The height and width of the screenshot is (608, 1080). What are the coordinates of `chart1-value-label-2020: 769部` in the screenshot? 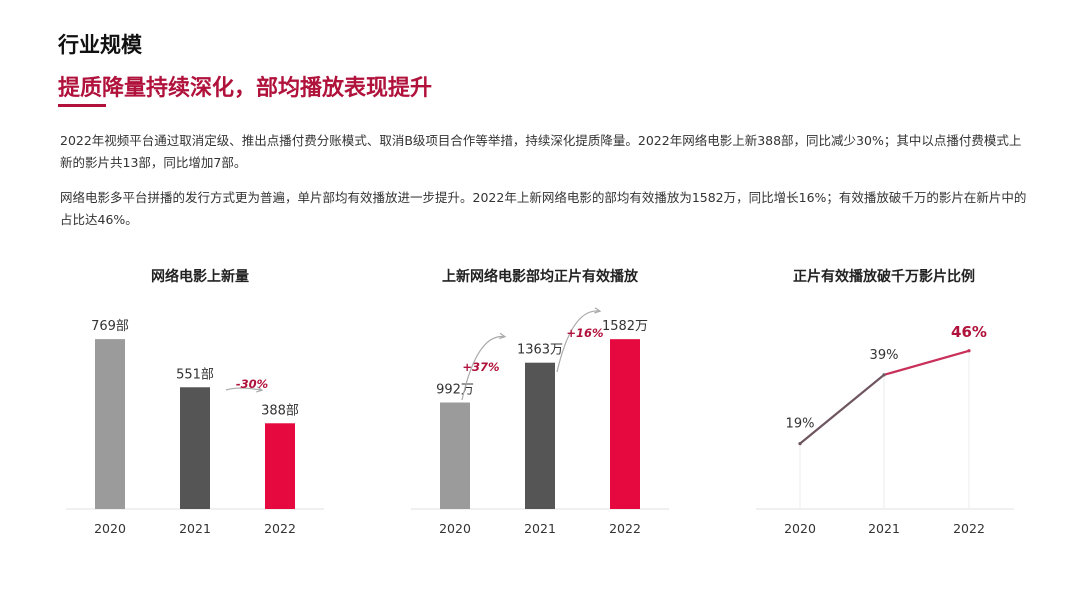 It's located at (110, 326).